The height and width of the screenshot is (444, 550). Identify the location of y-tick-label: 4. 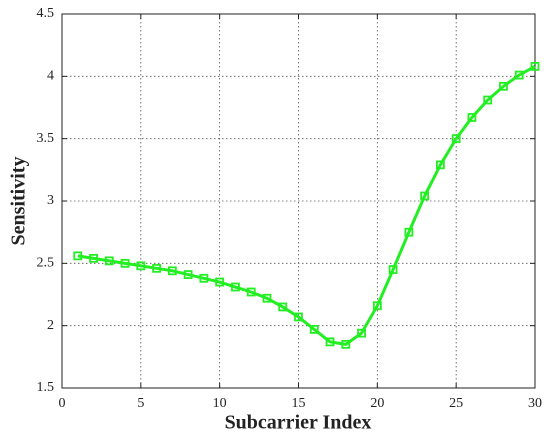
(50, 76).